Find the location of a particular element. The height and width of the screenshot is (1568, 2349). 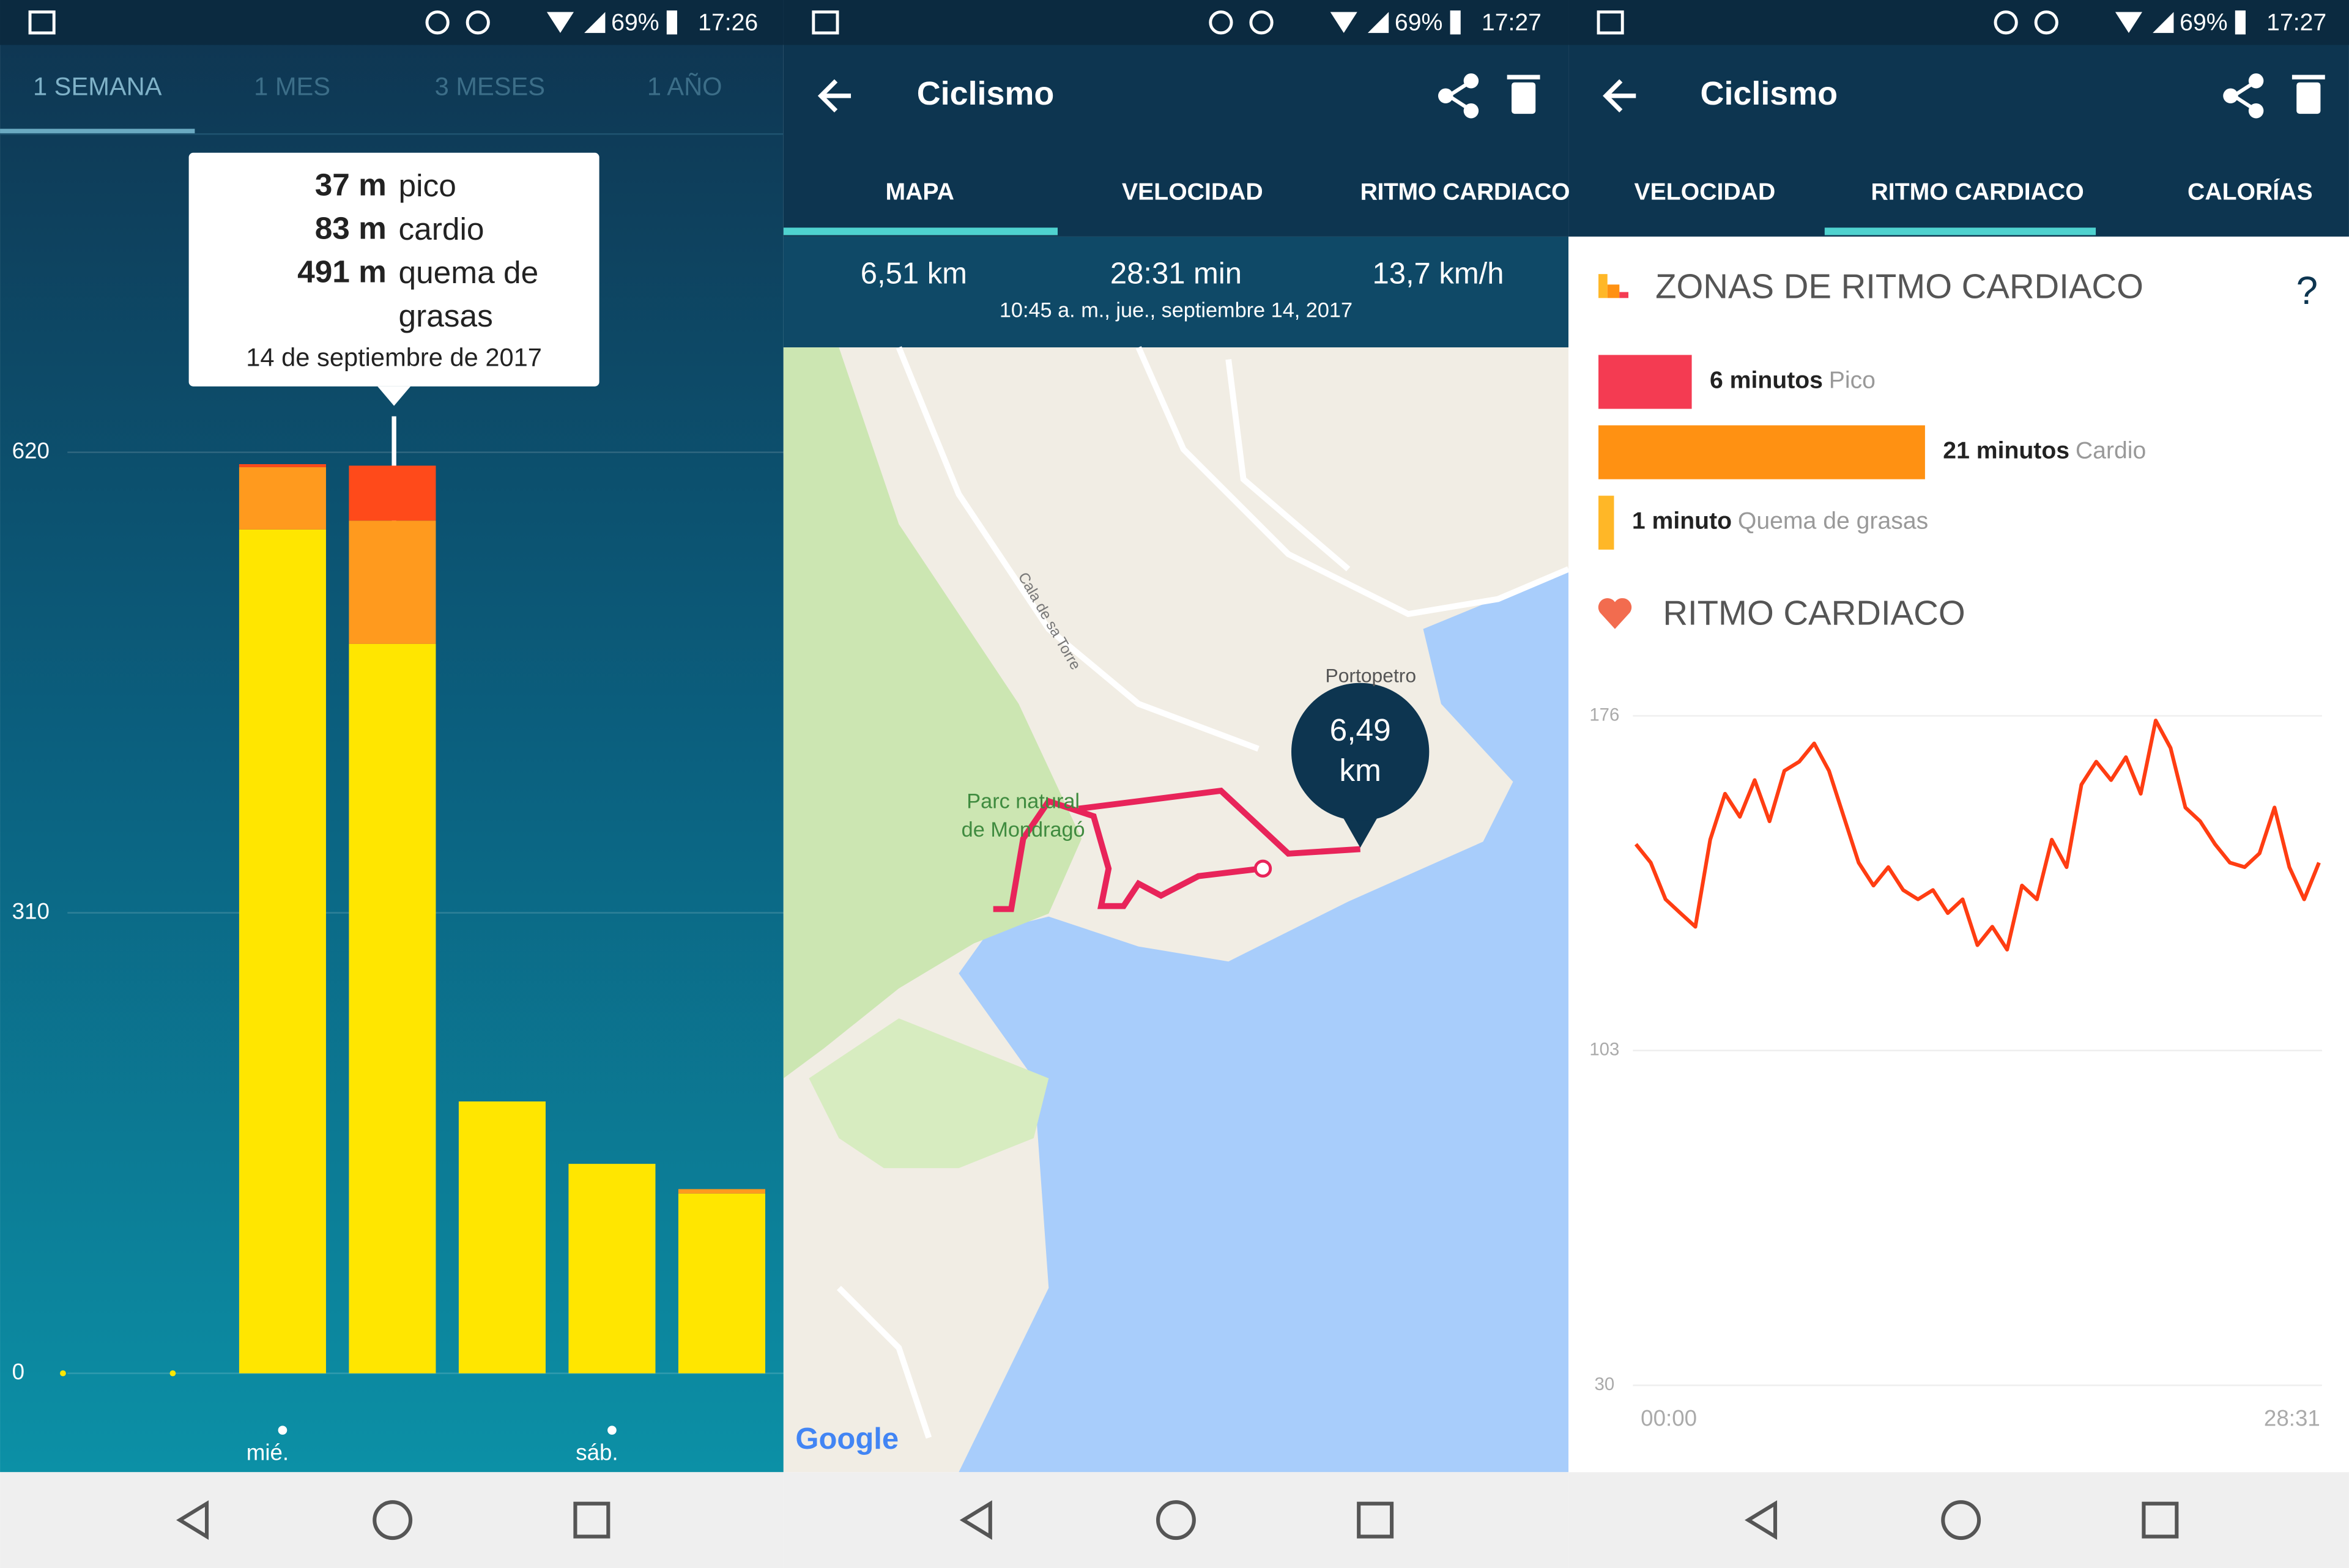

map-label: de Mondragó is located at coordinates (1023, 829).